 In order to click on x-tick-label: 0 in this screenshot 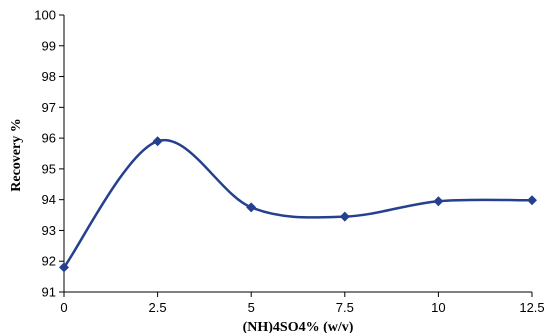, I will do `click(63, 307)`.